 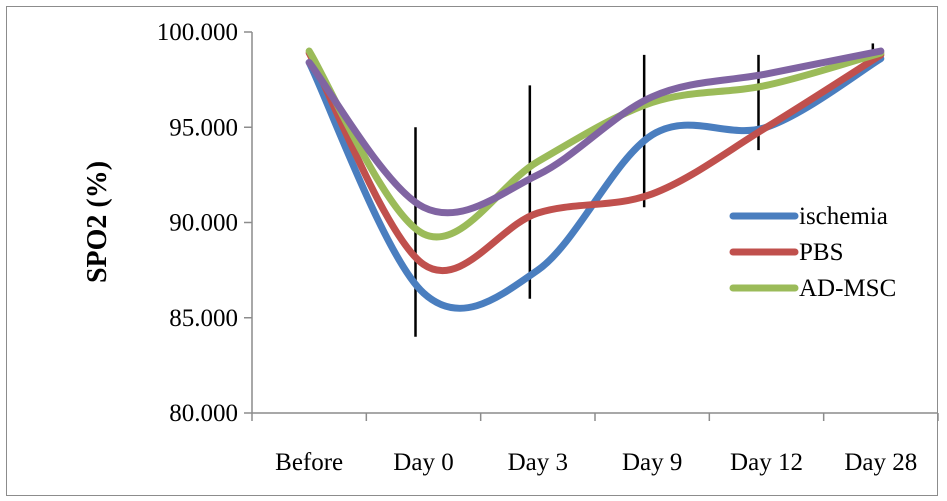 I want to click on x-tick-label: Day 9, so click(x=652, y=462).